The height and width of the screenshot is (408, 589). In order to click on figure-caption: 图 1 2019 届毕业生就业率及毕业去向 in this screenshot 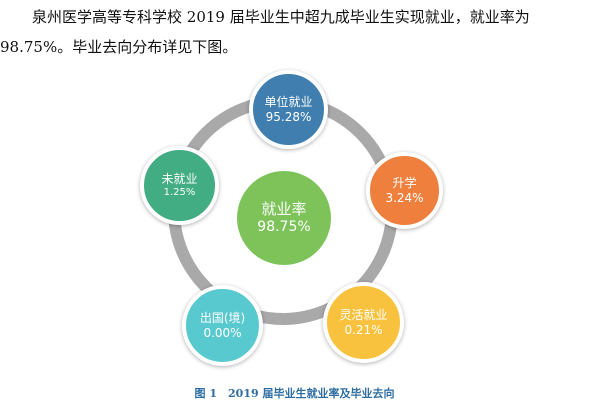, I will do `click(294, 393)`.